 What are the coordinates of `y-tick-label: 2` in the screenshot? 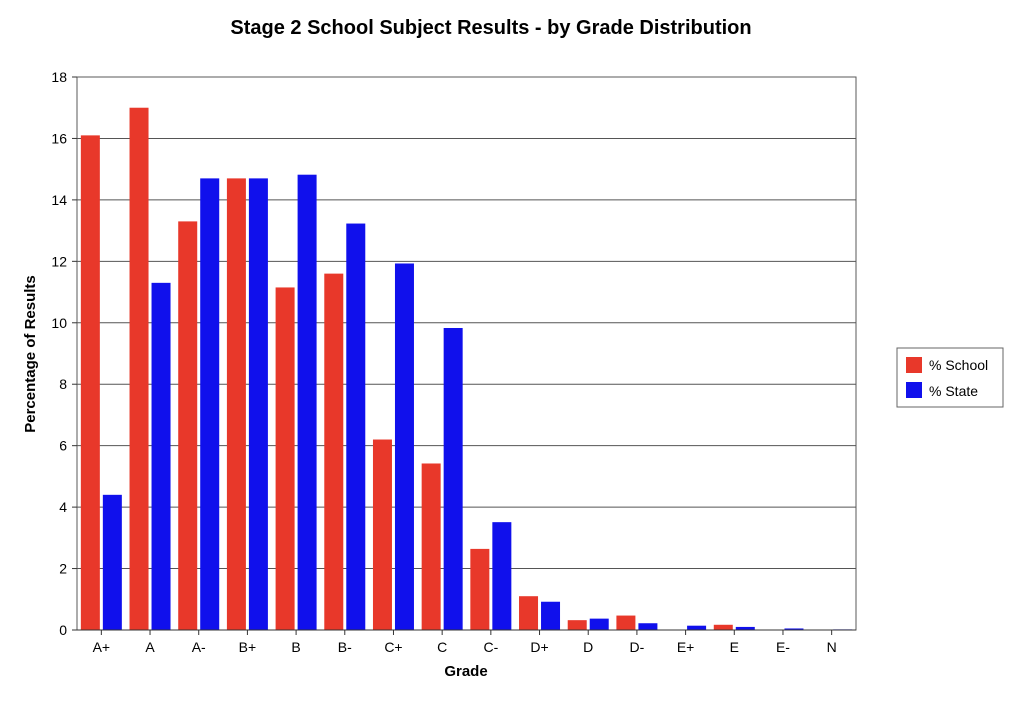 It's located at (63, 569).